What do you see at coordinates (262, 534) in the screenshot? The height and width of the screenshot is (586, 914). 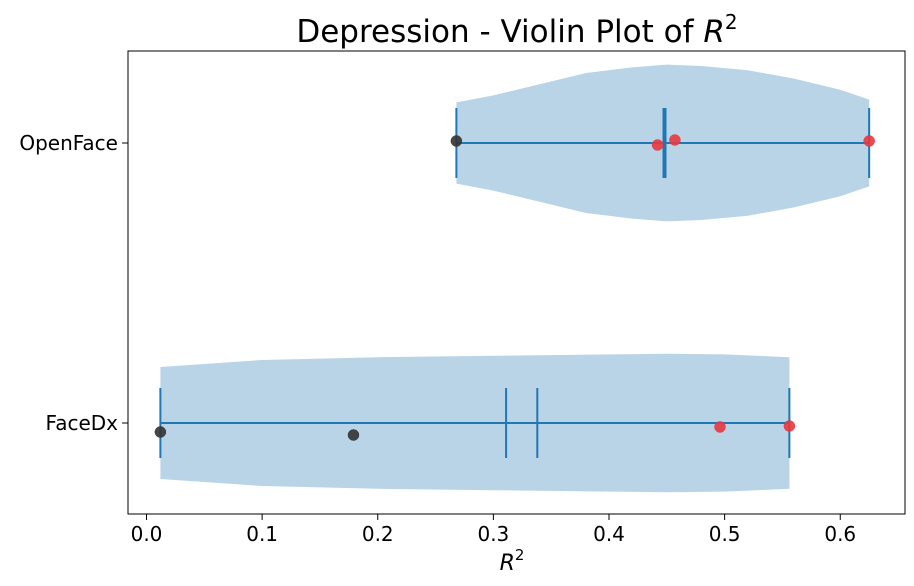 I see `x-tick-label-1: 0.1` at bounding box center [262, 534].